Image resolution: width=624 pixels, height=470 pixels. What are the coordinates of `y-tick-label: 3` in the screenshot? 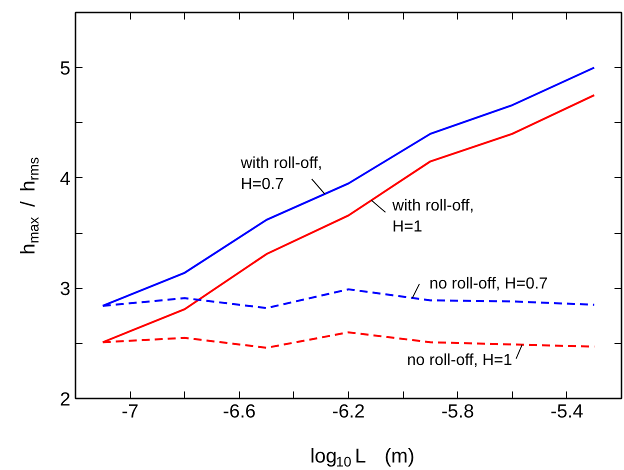 It's located at (65, 289).